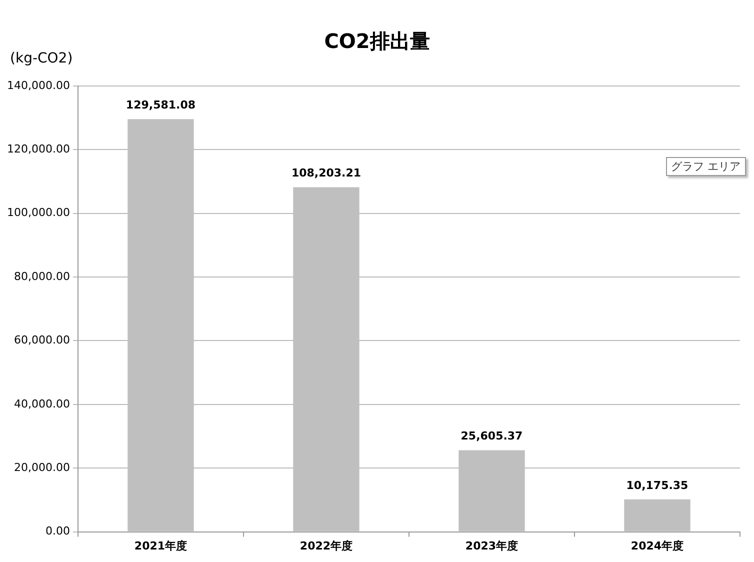  I want to click on chart-title: CO2排出量, so click(377, 41).